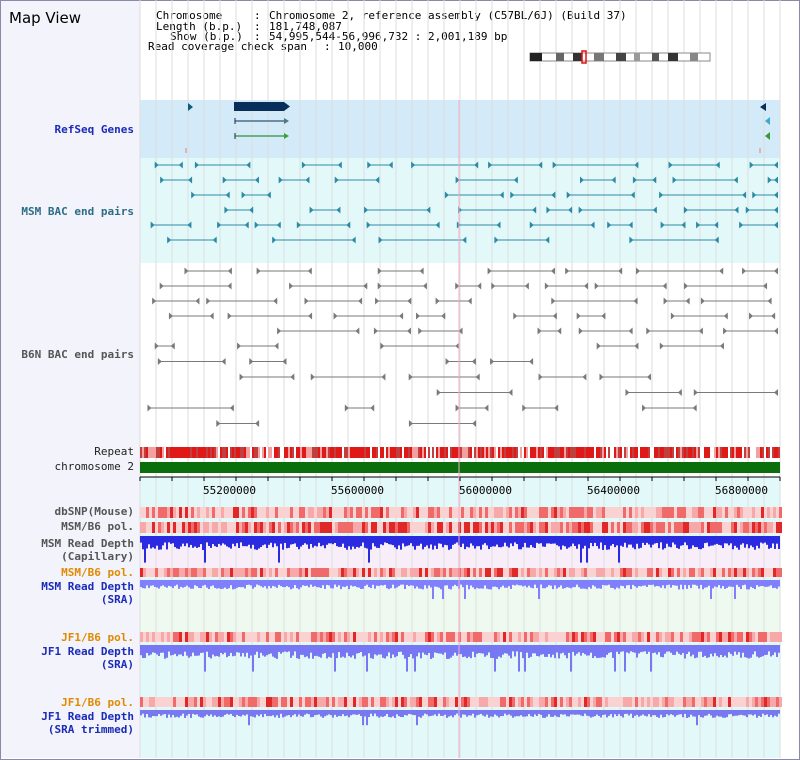 This screenshot has height=760, width=800. What do you see at coordinates (464, 202) in the screenshot?
I see `msm-bac-end-pairs` at bounding box center [464, 202].